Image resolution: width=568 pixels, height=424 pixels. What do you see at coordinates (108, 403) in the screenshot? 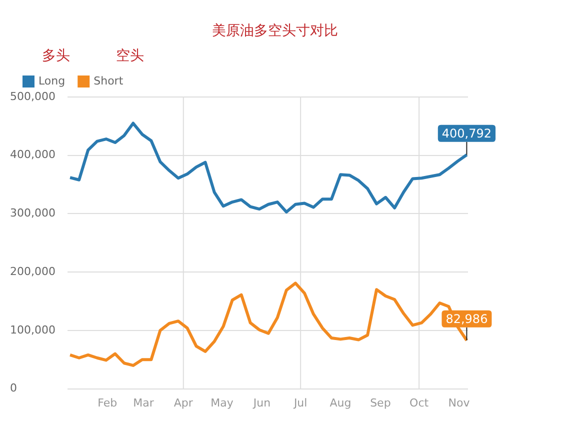
I see `x-tick-label: Feb` at bounding box center [108, 403].